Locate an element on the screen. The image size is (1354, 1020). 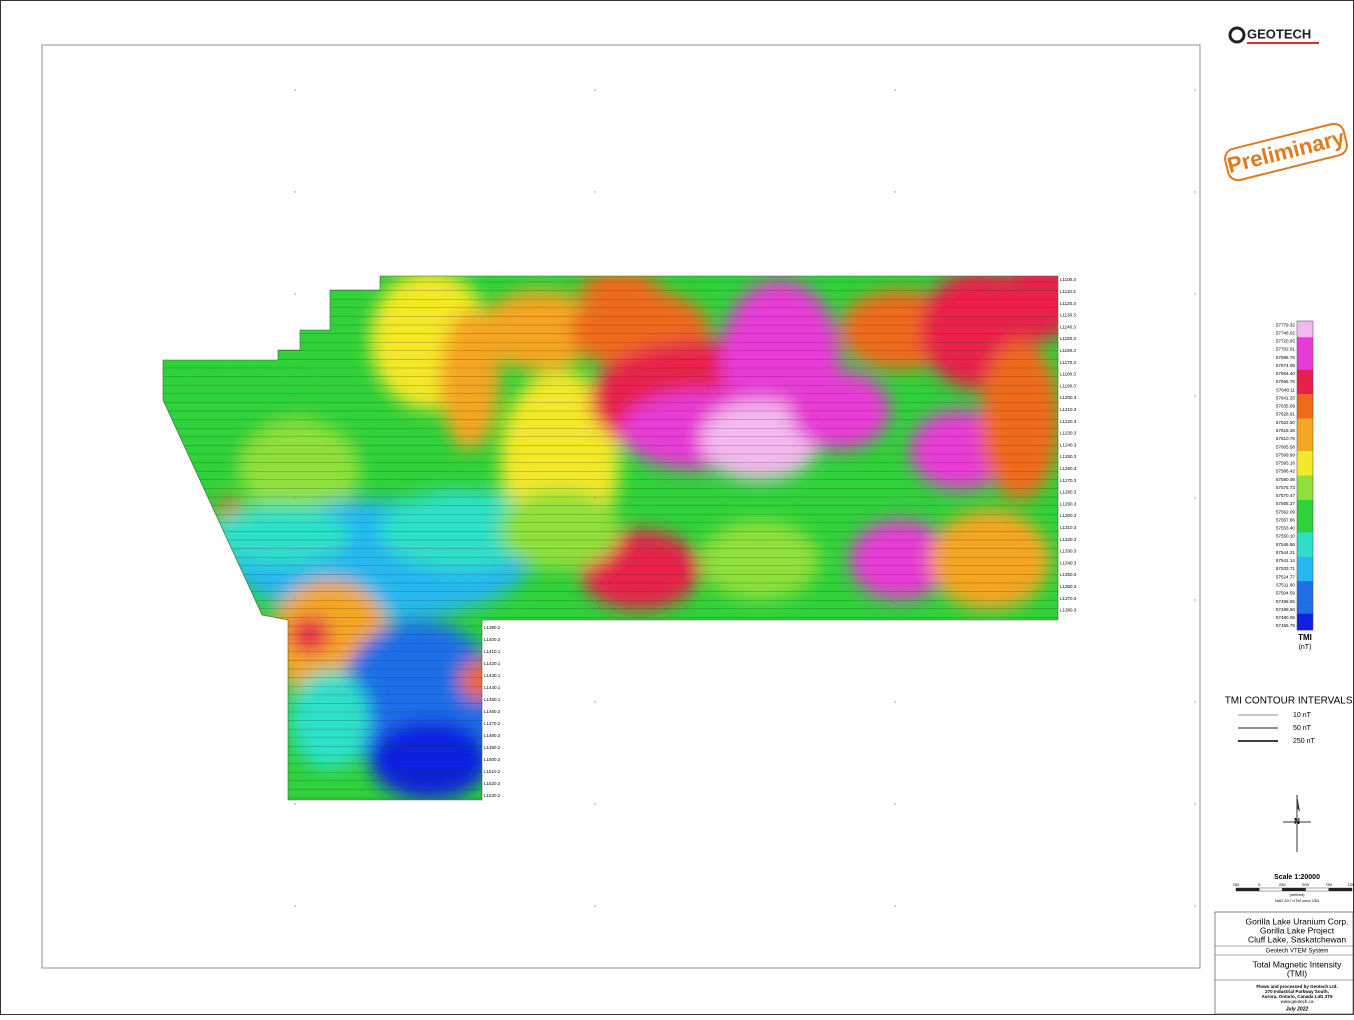
scale-unit: (metres) is located at coordinates (1298, 894).